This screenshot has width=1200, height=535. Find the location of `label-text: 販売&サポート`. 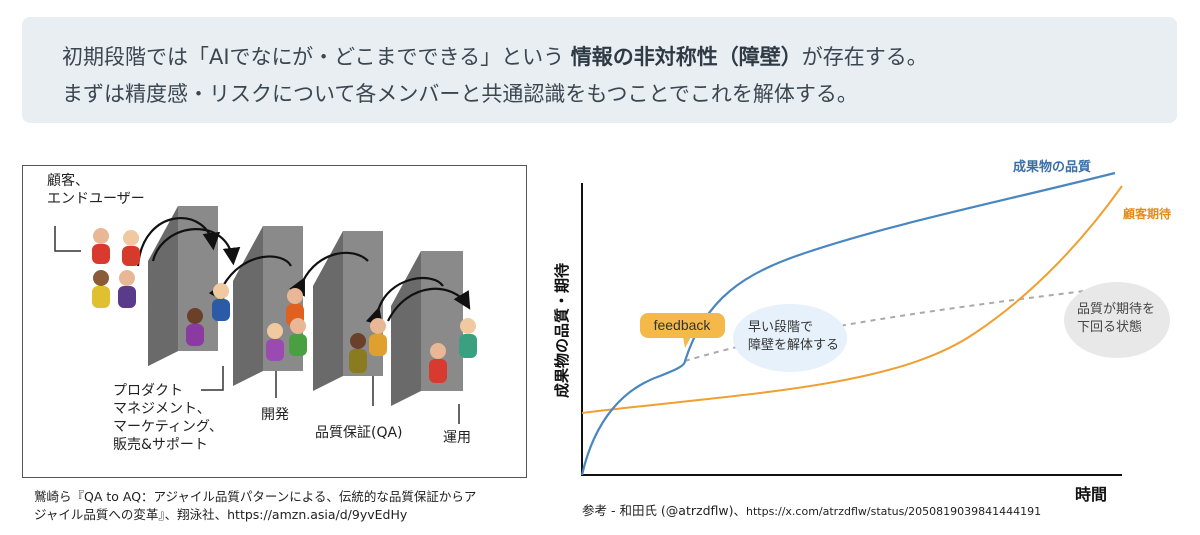

label-text: 販売&サポート is located at coordinates (160, 445).